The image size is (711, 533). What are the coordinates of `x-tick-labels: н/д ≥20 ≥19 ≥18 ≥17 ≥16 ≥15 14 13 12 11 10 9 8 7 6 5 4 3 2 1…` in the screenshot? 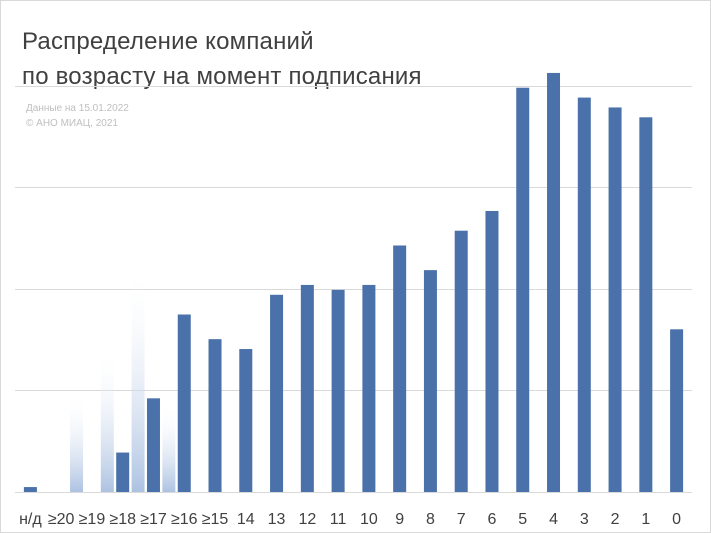 It's located at (350, 519).